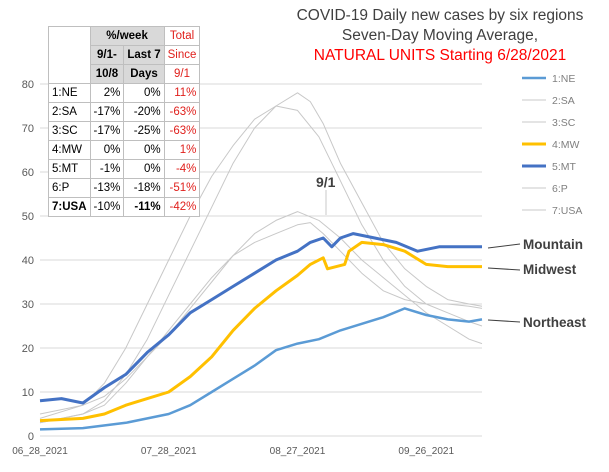 This screenshot has width=609, height=472. What do you see at coordinates (28, 129) in the screenshot?
I see `y-tick-label: 70` at bounding box center [28, 129].